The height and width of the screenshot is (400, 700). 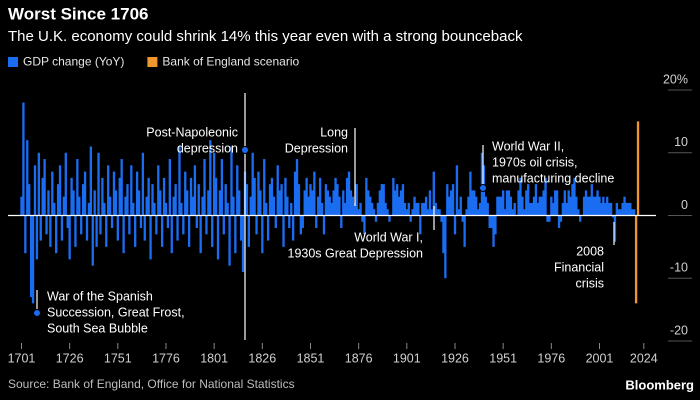 I want to click on chart-title: Worst Since 1706, so click(x=78, y=13).